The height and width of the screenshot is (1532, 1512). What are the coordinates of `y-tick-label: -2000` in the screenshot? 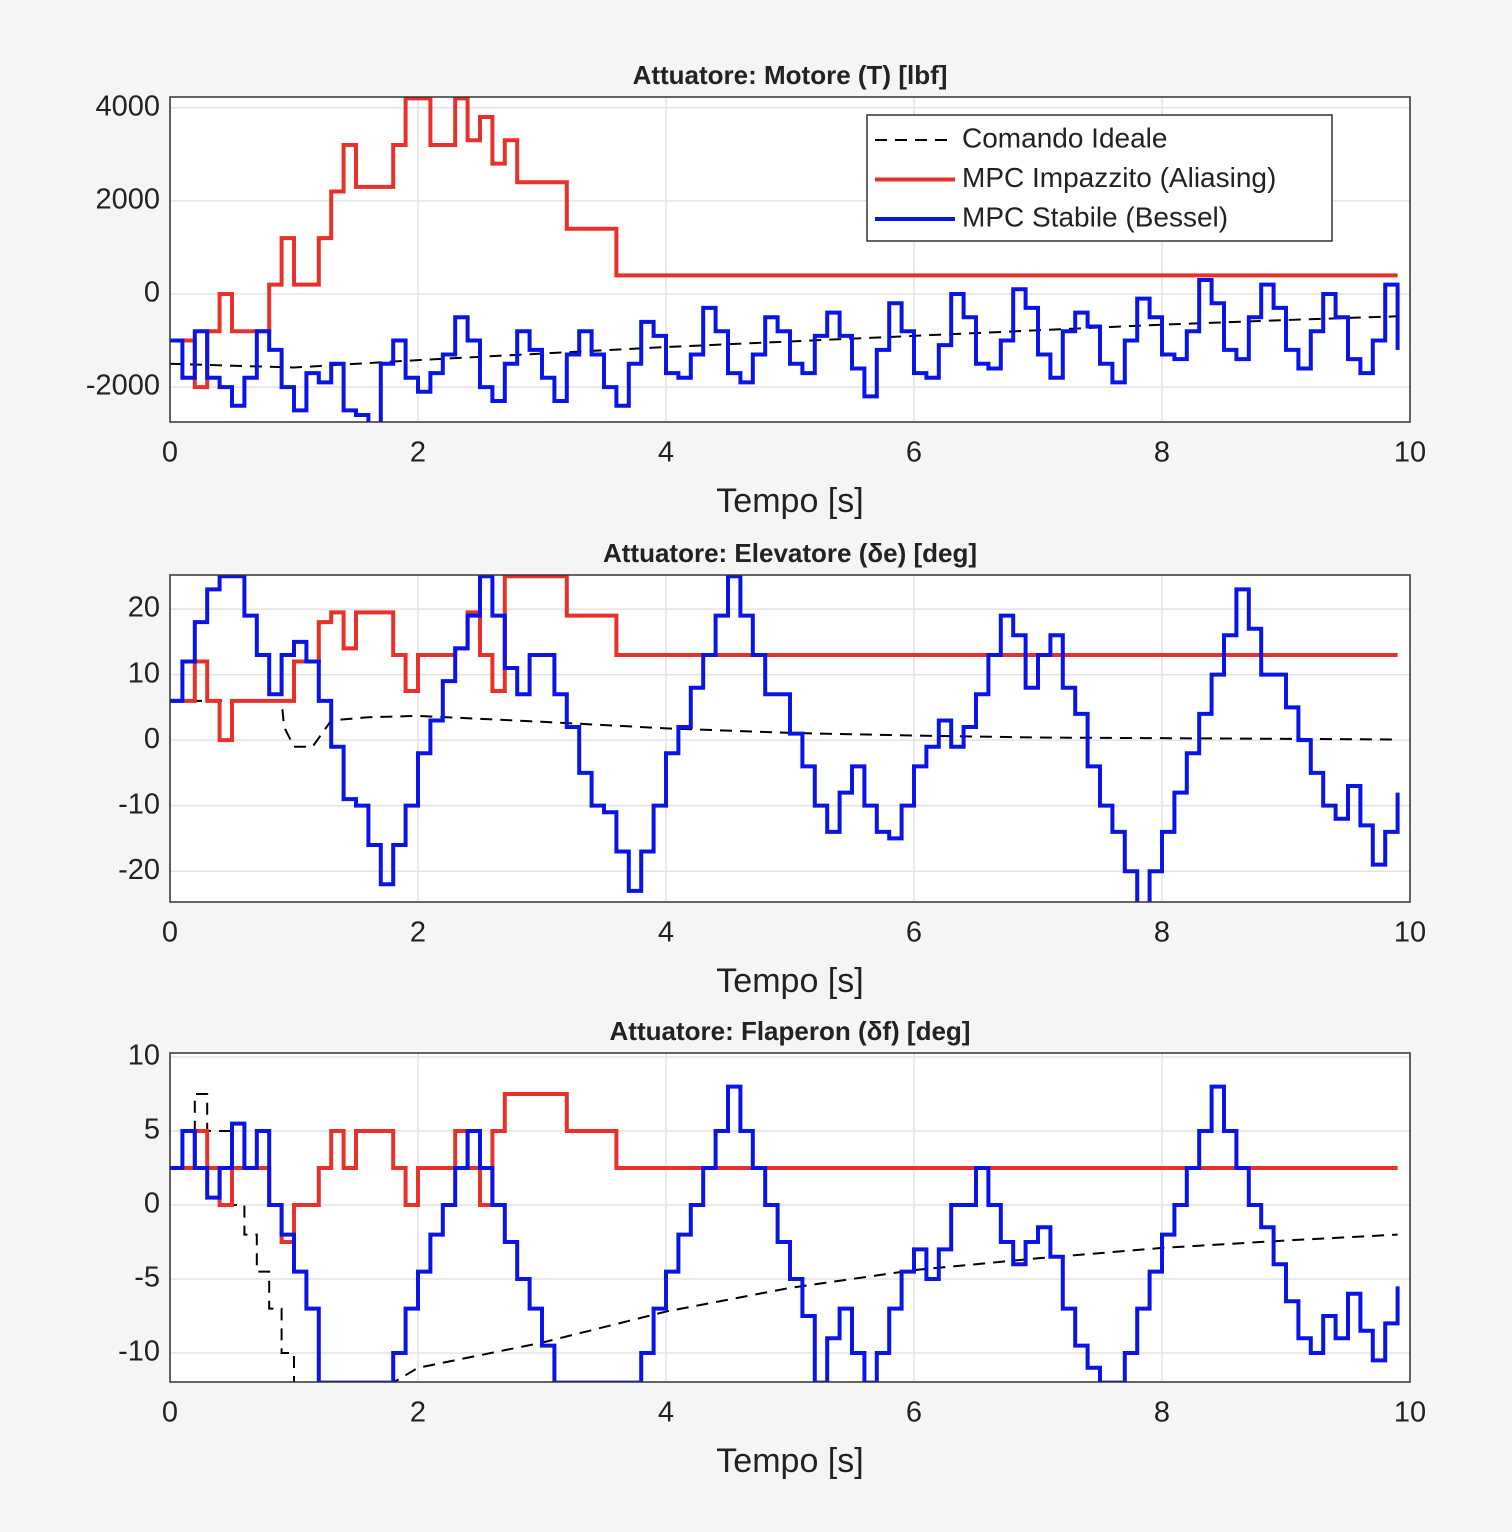 It's located at (123, 386).